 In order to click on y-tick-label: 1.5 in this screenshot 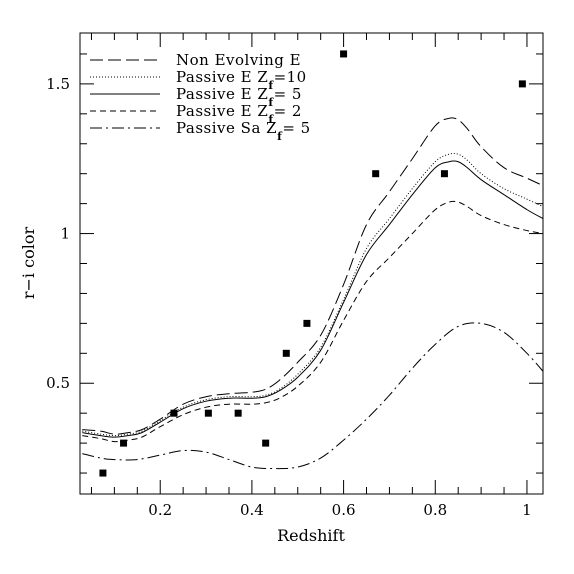, I will do `click(58, 84)`.